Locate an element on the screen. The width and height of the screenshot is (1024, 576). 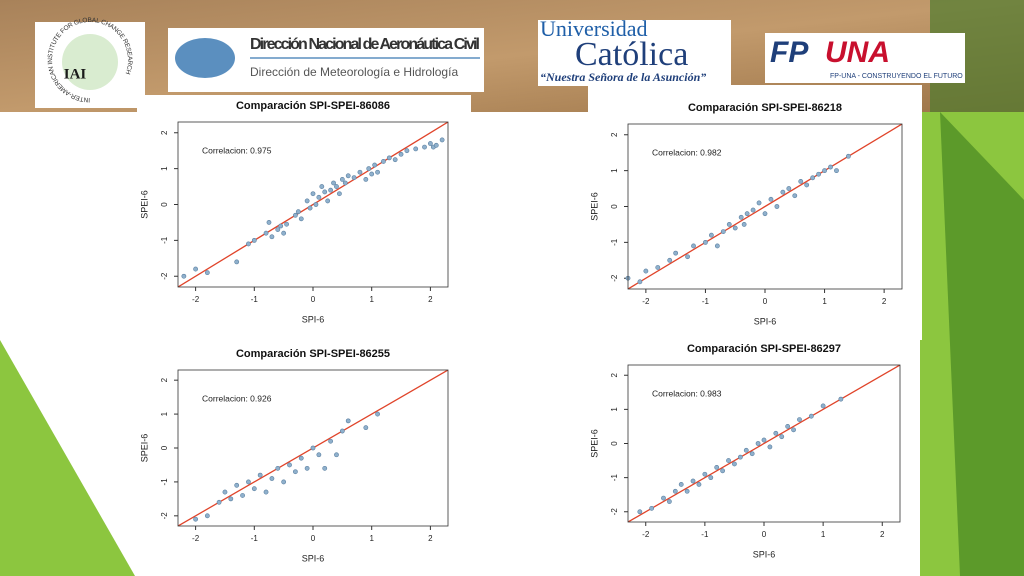
fpuna-b: UNA is located at coordinates (857, 52).